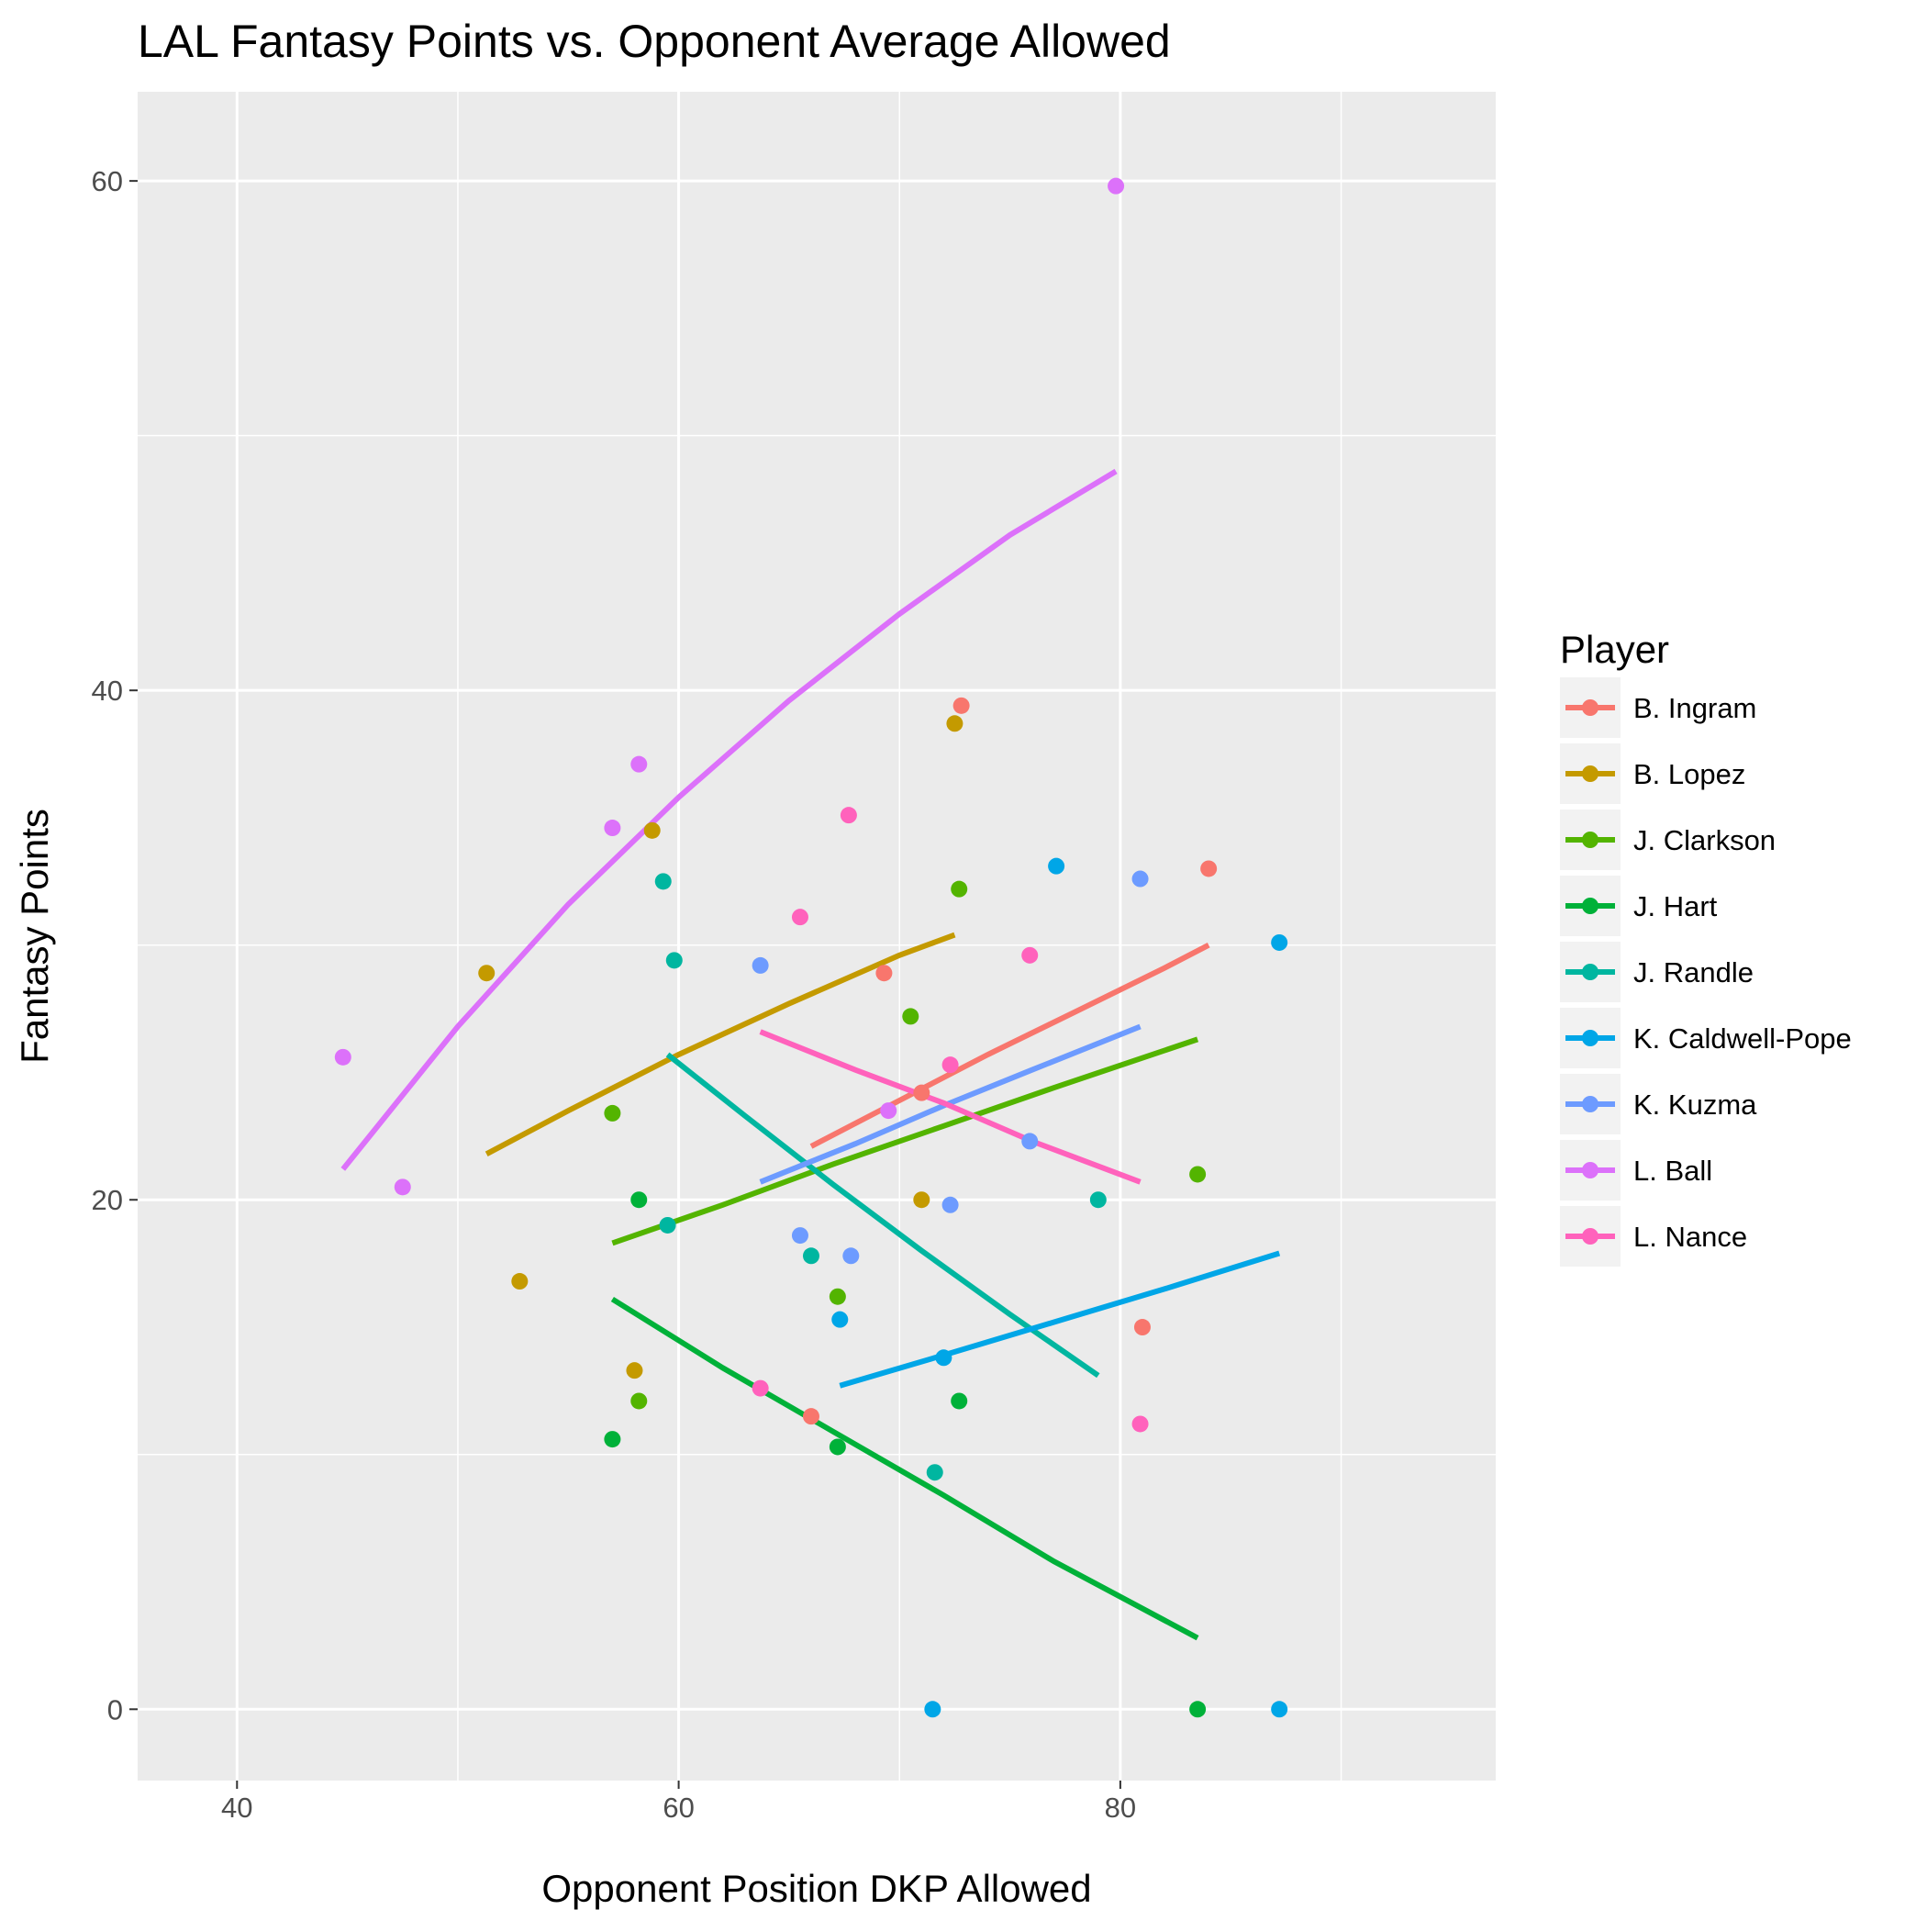 This screenshot has width=1927, height=1932. Describe the element at coordinates (115, 1709) in the screenshot. I see `y-tick-label: 0` at that location.